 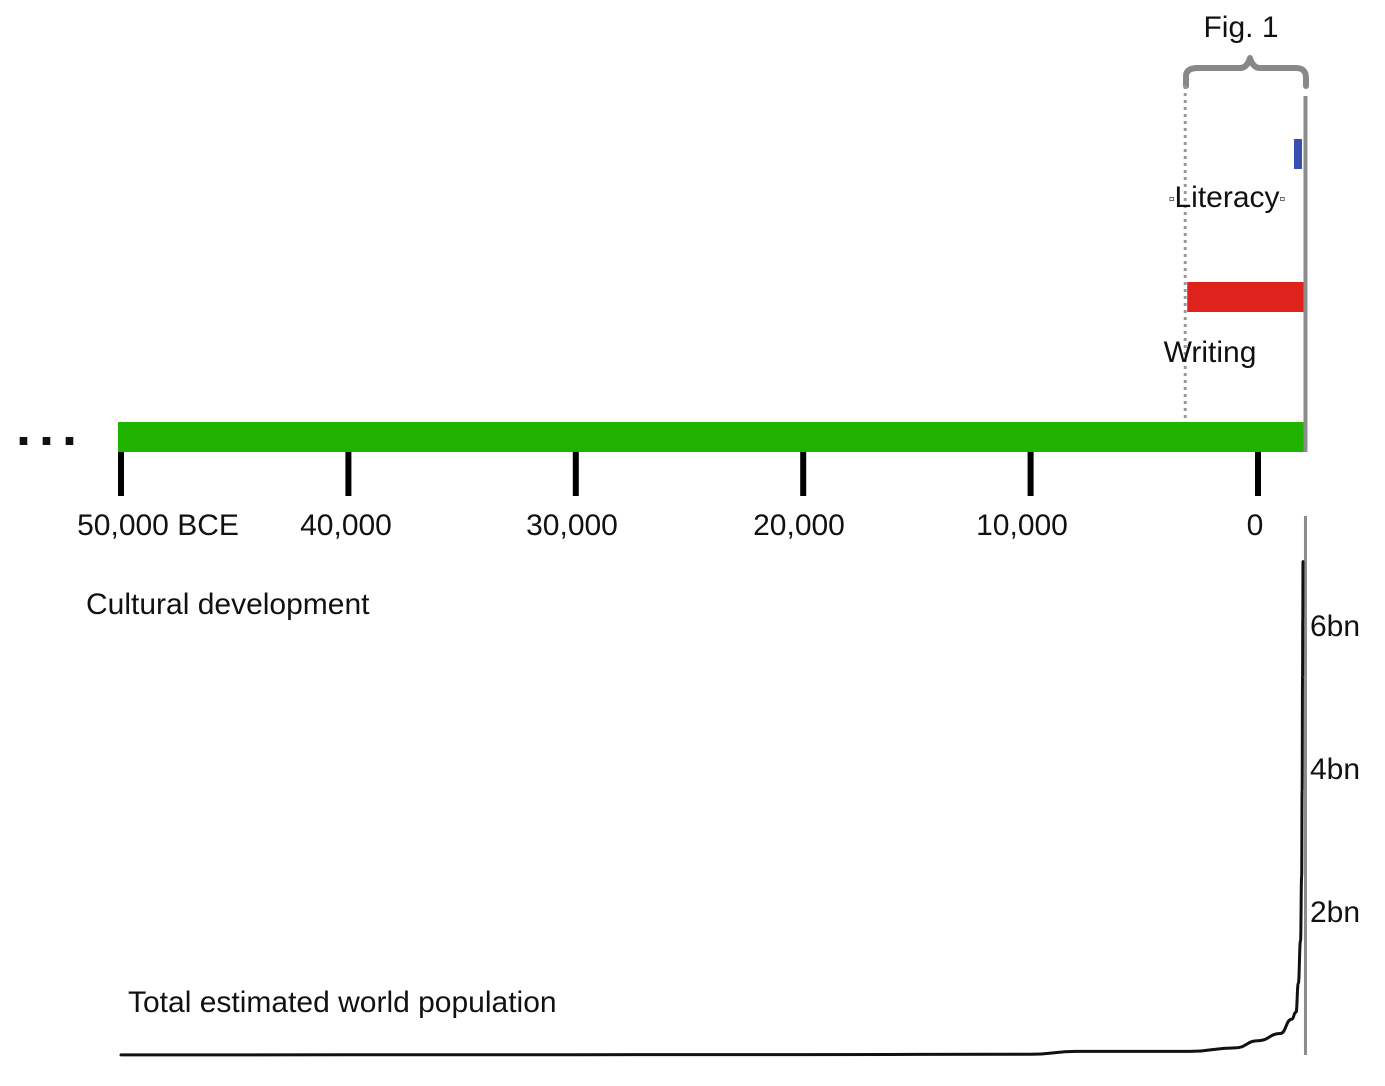 I want to click on population-curve-label: Total estimated world population, so click(x=342, y=1002).